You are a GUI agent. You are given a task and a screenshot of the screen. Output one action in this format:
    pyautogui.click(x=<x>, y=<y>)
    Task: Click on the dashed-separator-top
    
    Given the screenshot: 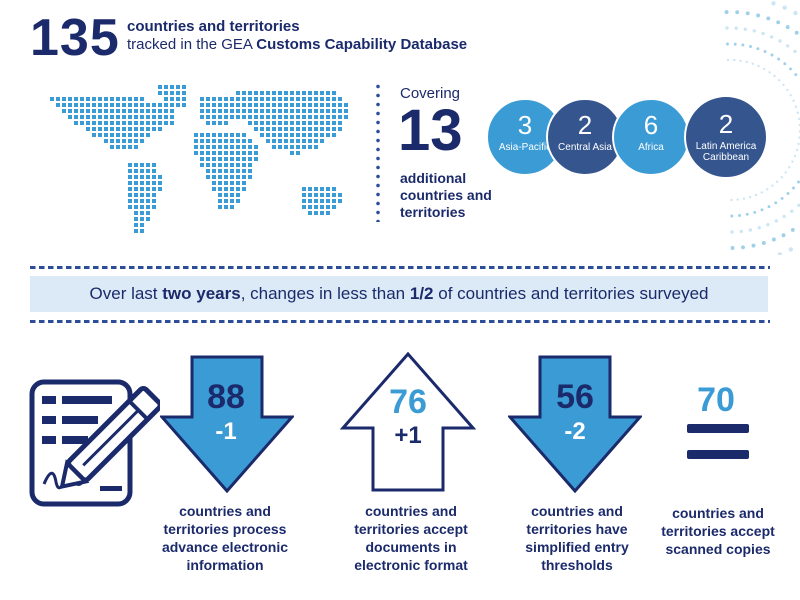 What is the action you would take?
    pyautogui.click(x=400, y=267)
    